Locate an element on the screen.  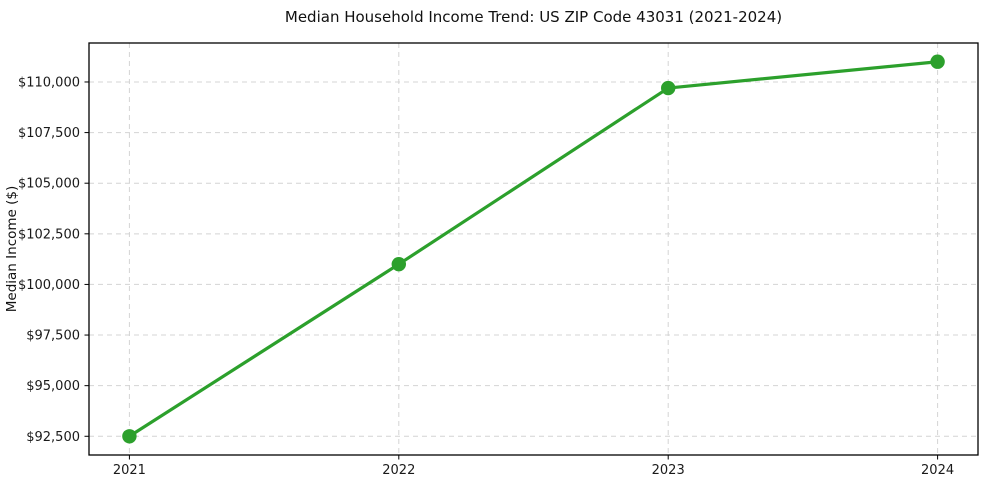
y-tick-label: $100,000 is located at coordinates (49, 285).